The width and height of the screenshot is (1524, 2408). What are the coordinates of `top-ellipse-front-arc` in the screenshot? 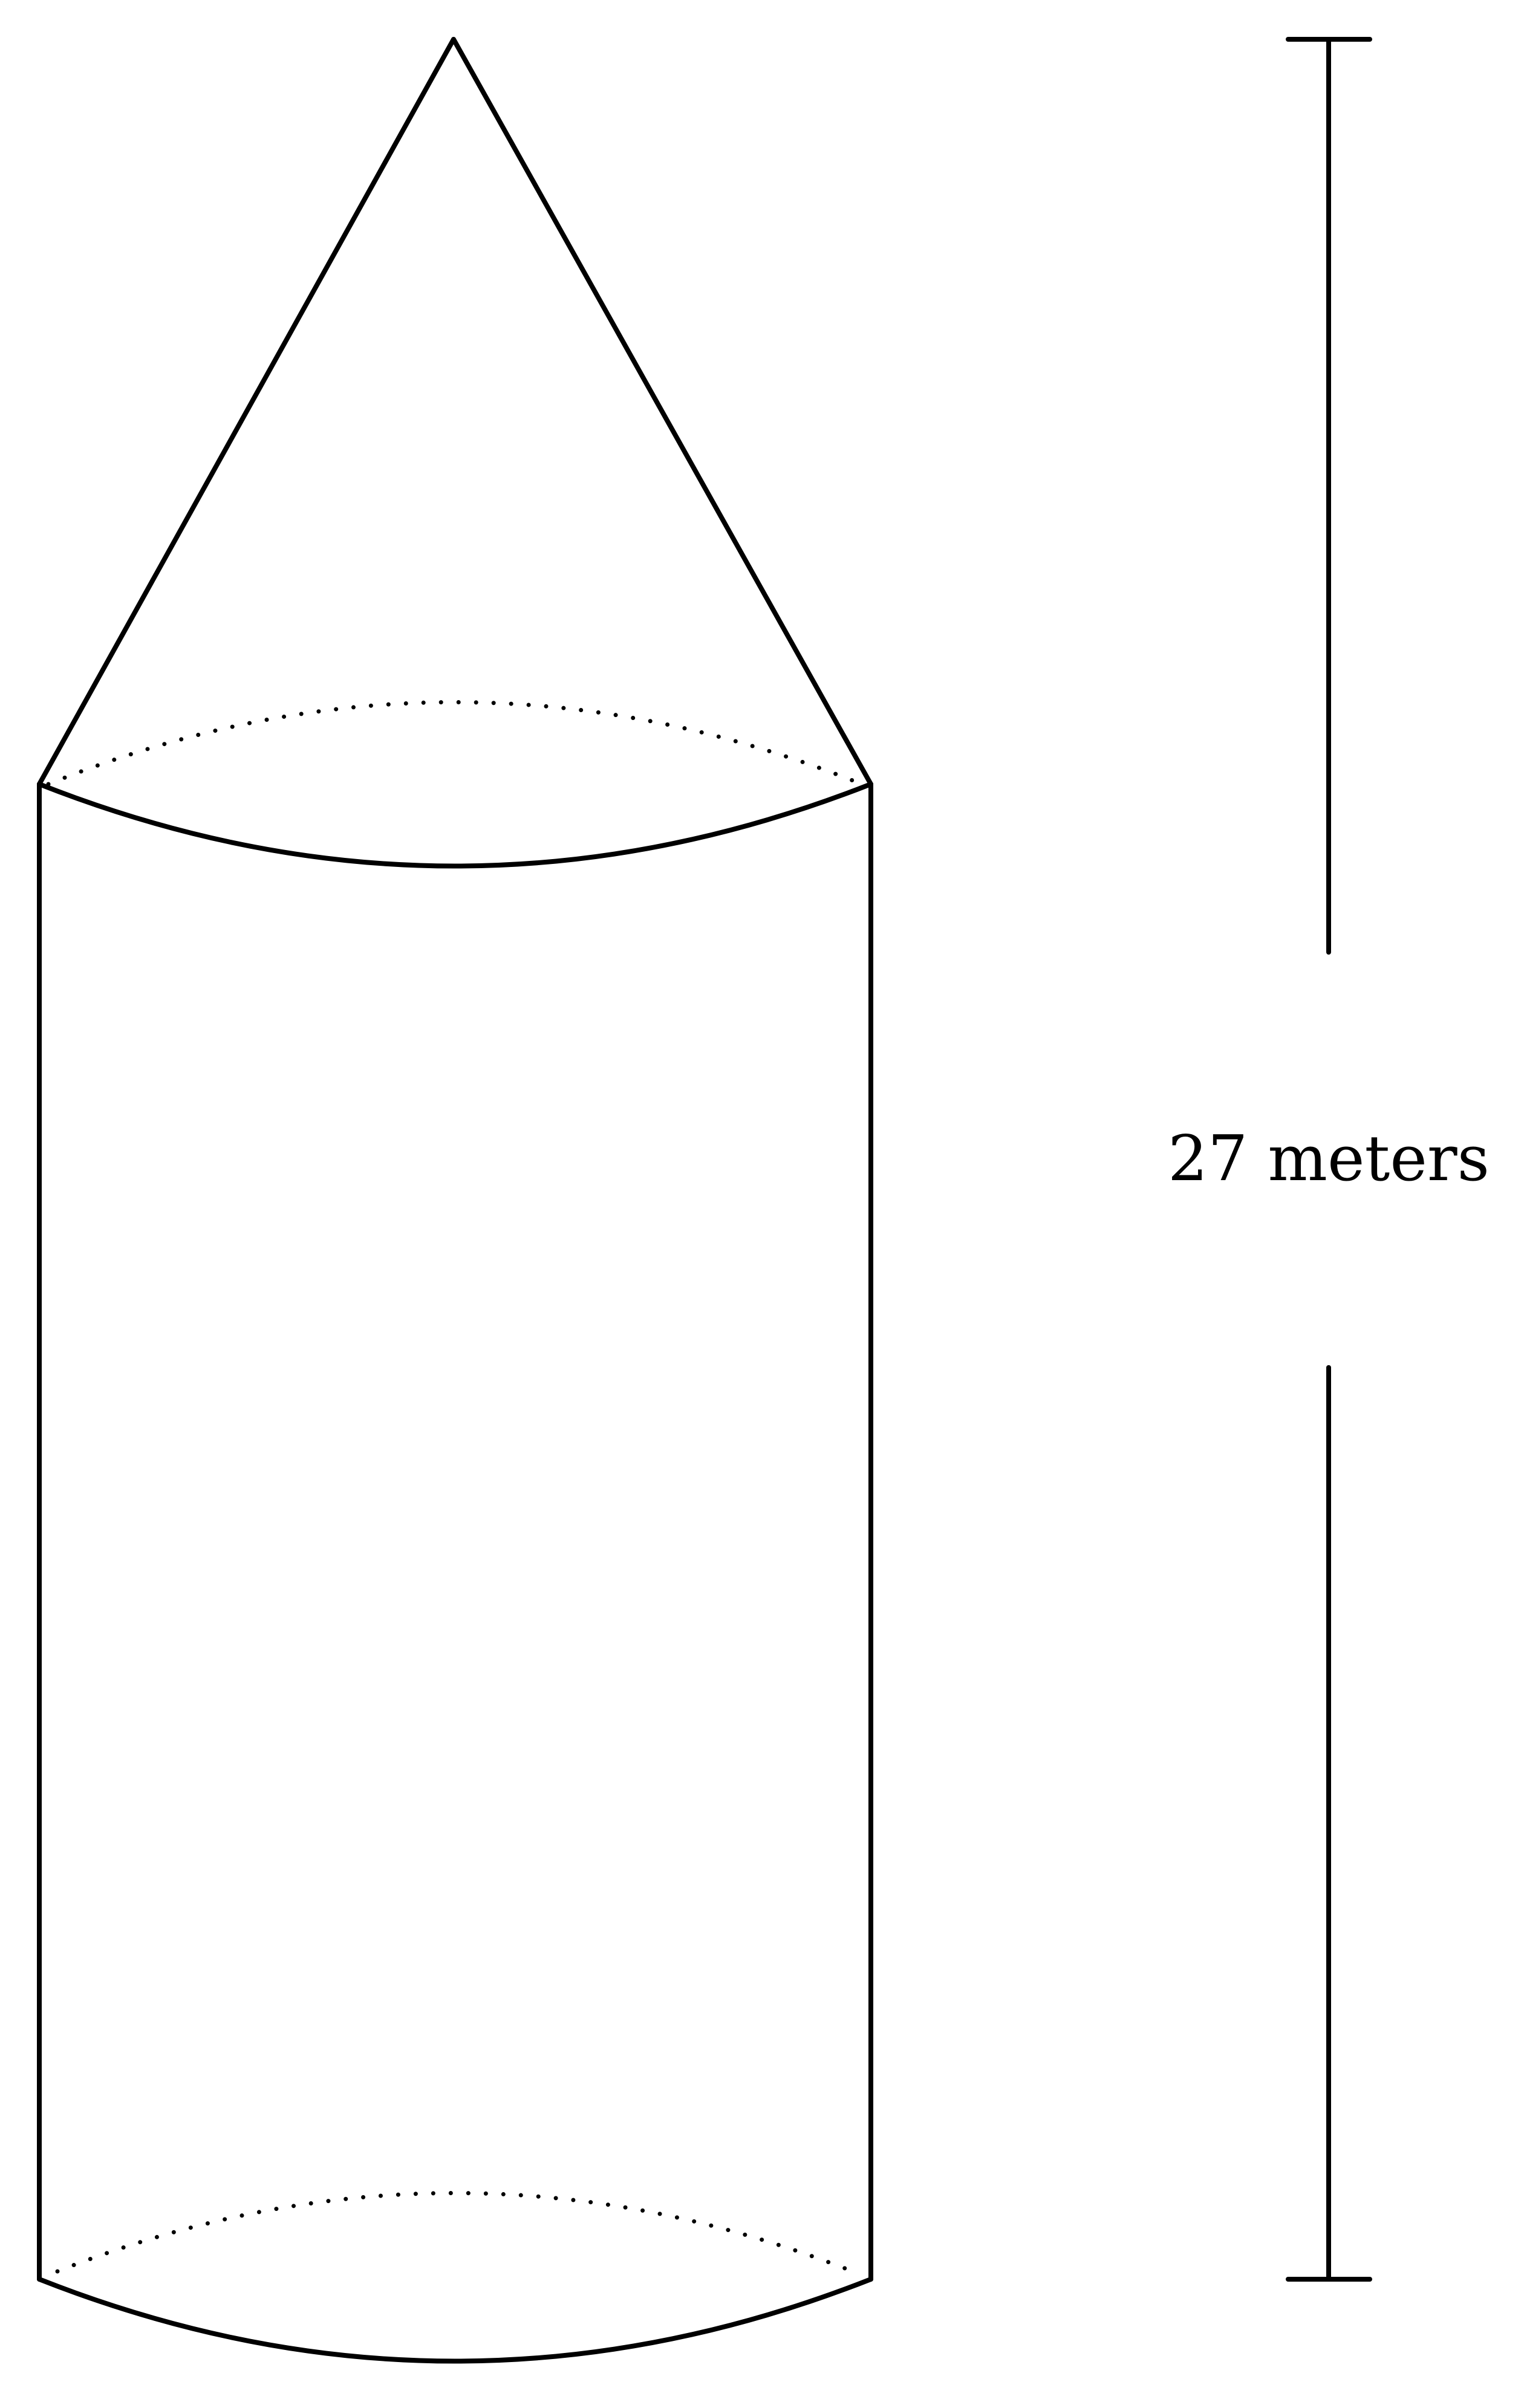 It's located at (455, 825).